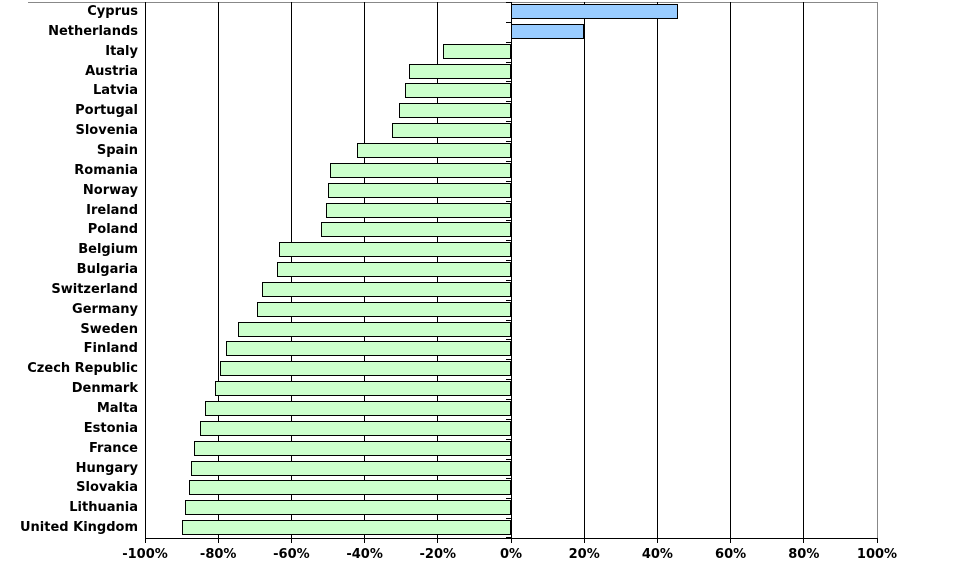 Image resolution: width=966 pixels, height=587 pixels. Describe the element at coordinates (657, 554) in the screenshot. I see `x-tick-label: 40%` at that location.